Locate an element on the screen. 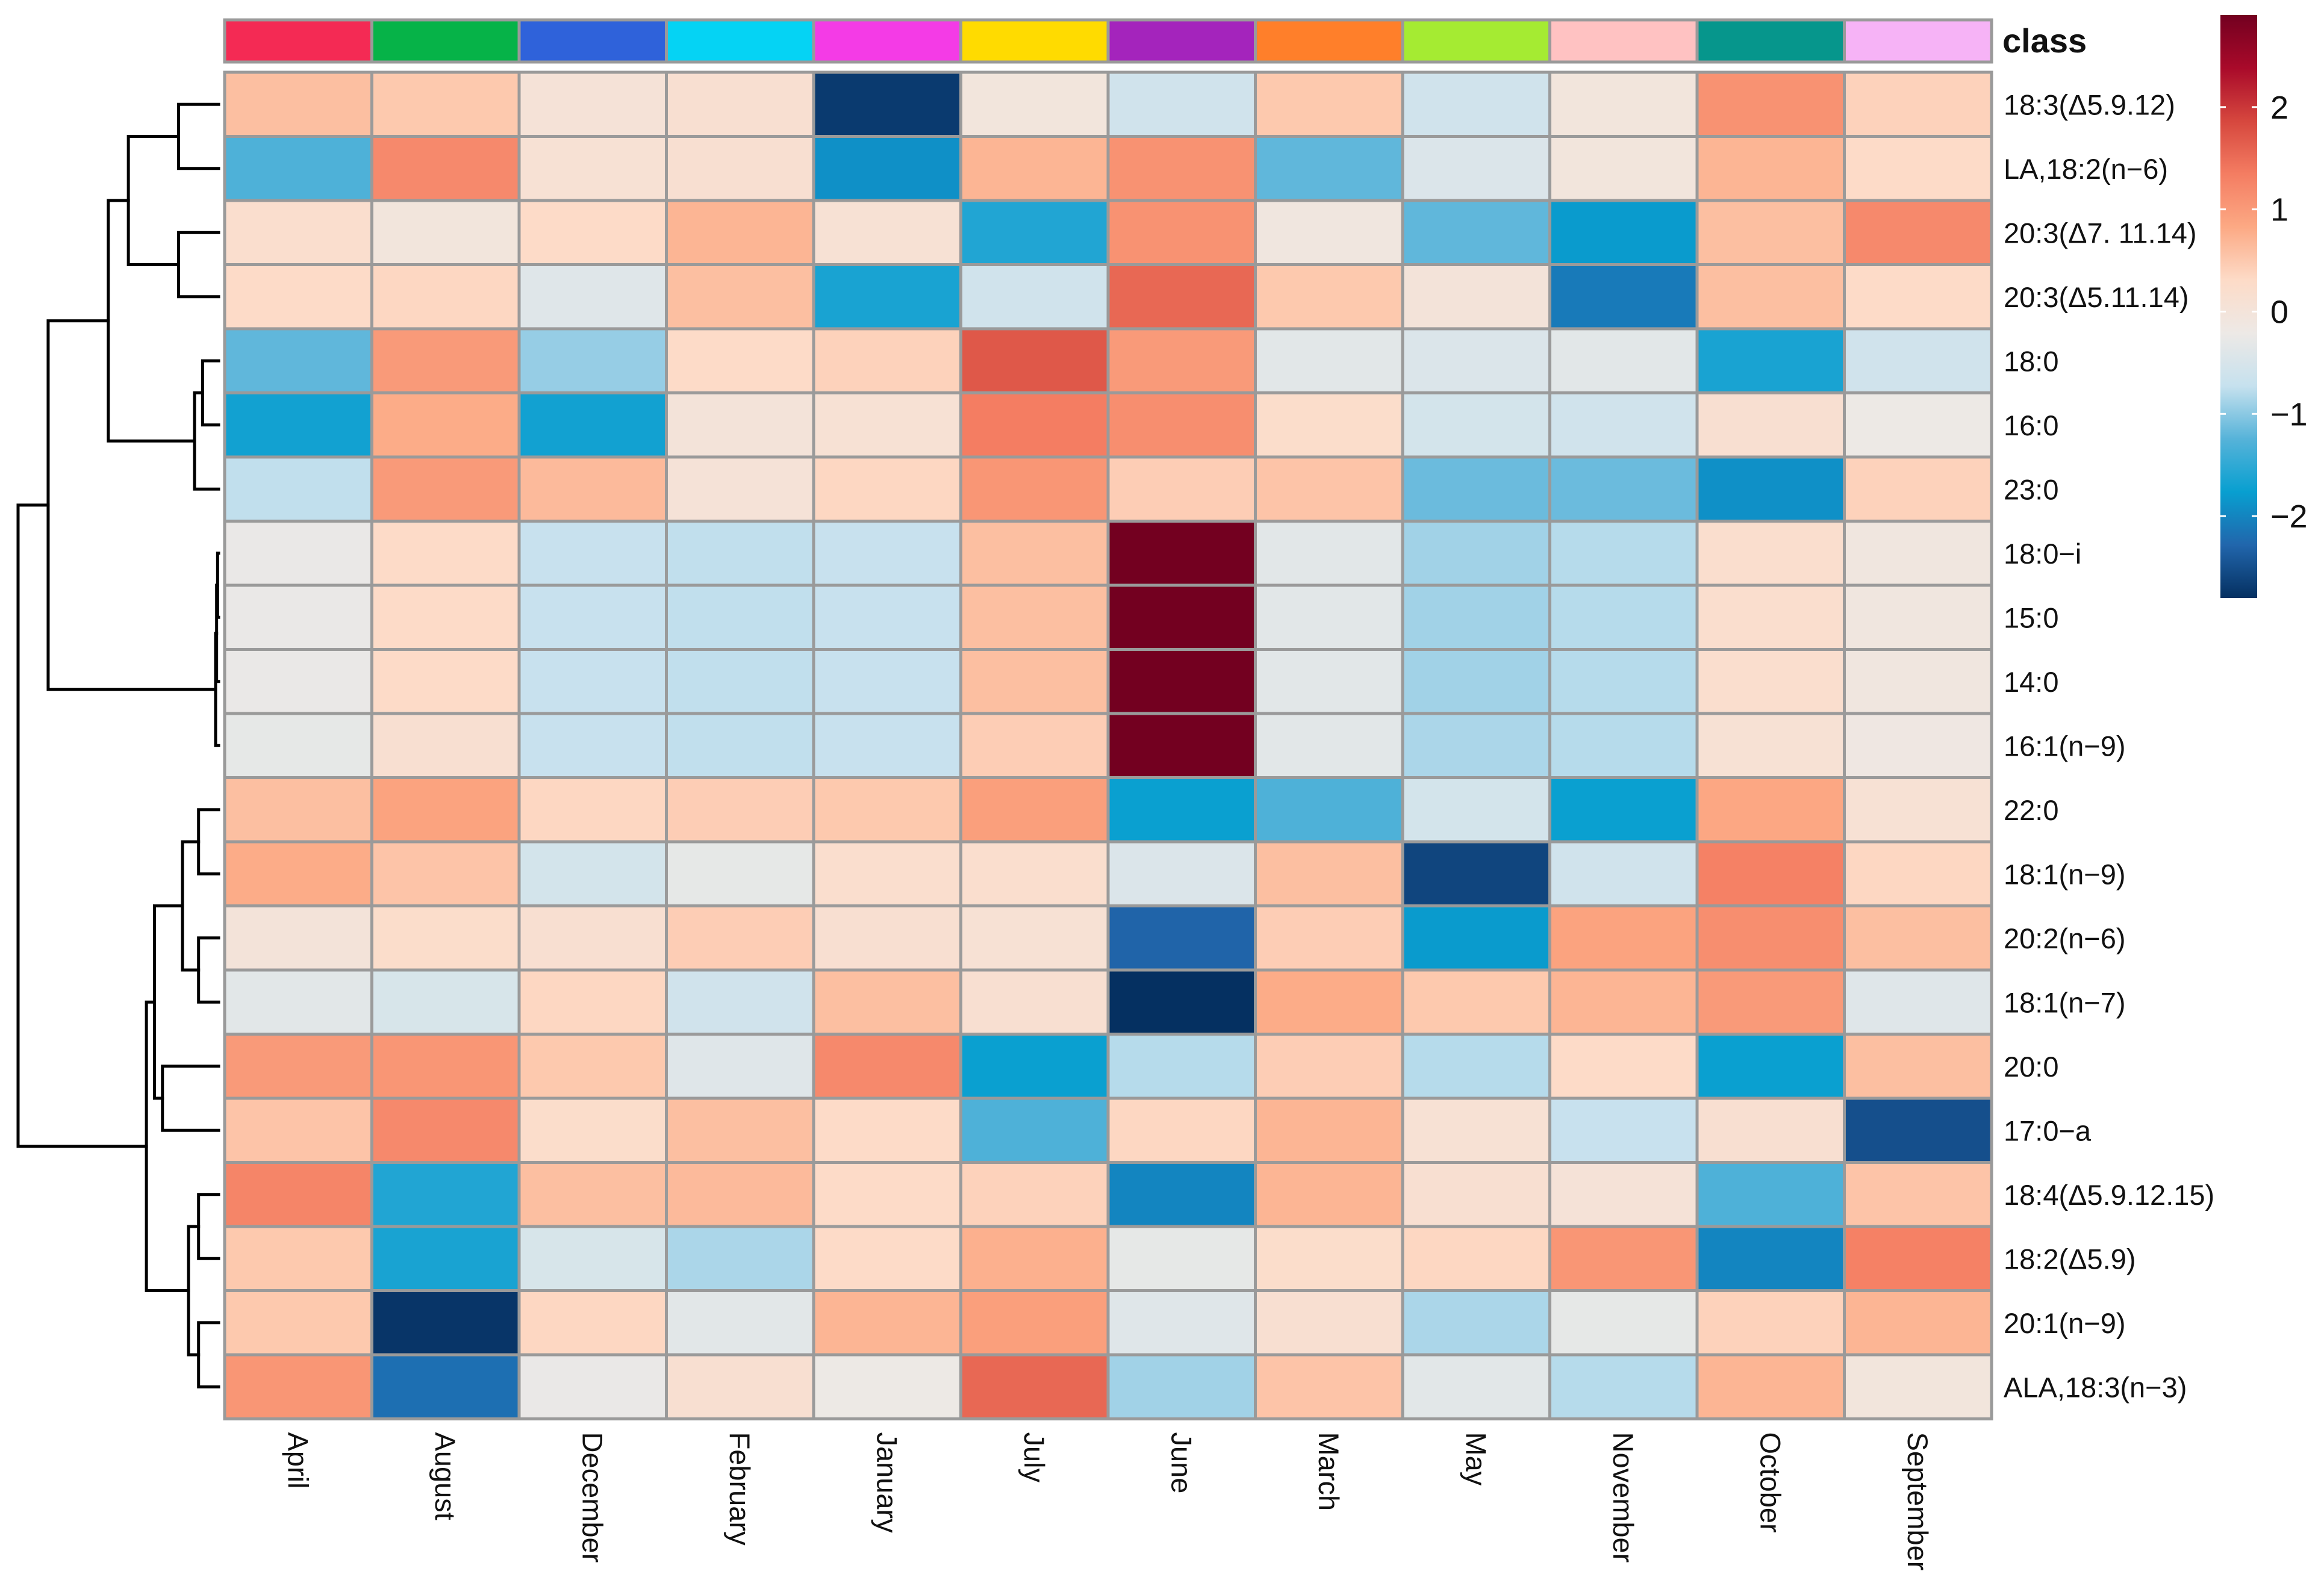 The width and height of the screenshot is (2324, 1592). cell-20-3-5-11-14-february is located at coordinates (740, 297).